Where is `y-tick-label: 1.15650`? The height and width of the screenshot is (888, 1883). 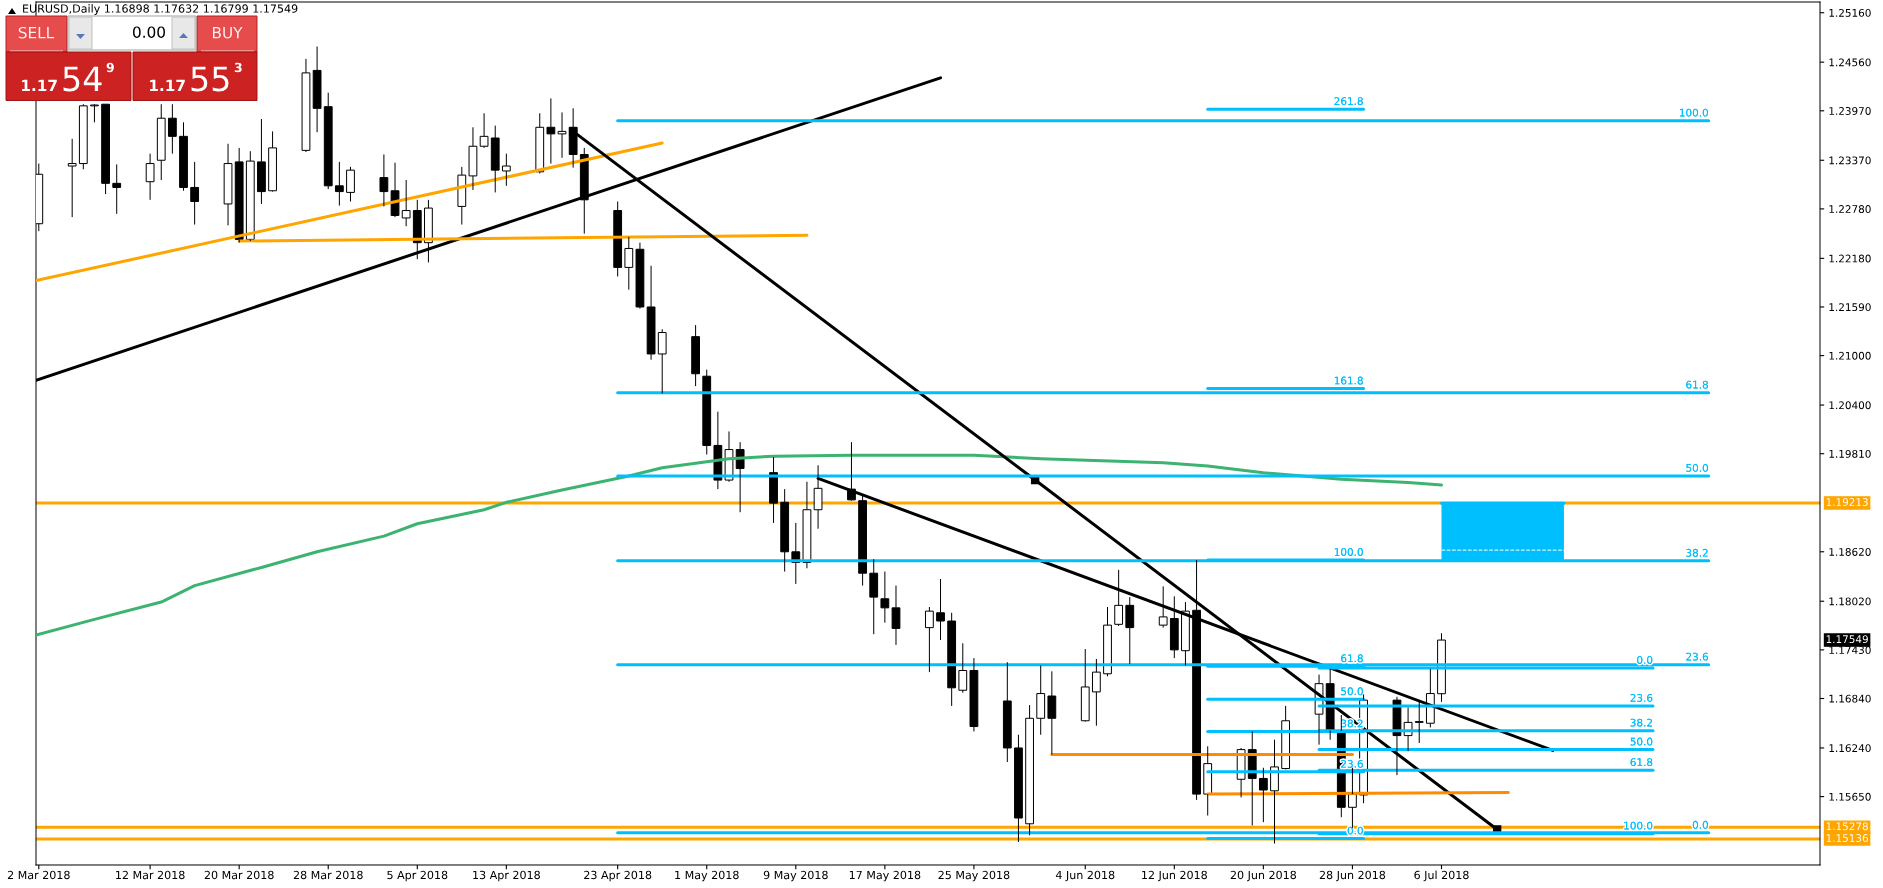
y-tick-label: 1.15650 is located at coordinates (1850, 796).